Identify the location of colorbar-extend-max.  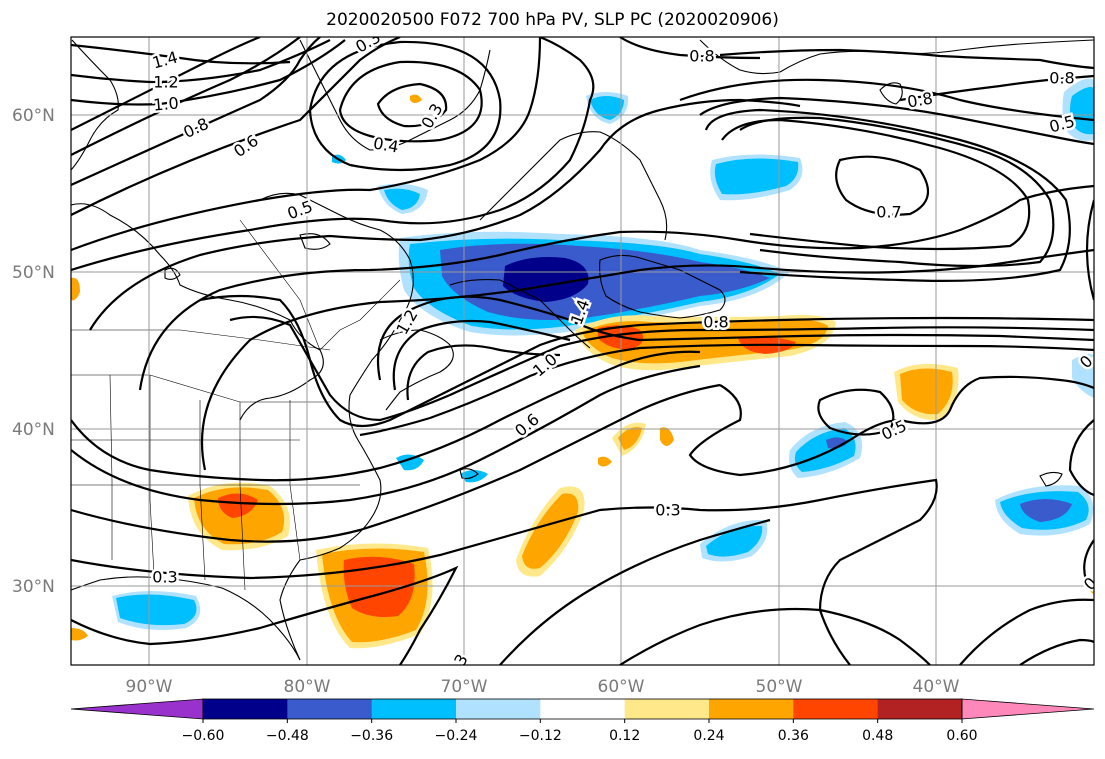
(1028, 709).